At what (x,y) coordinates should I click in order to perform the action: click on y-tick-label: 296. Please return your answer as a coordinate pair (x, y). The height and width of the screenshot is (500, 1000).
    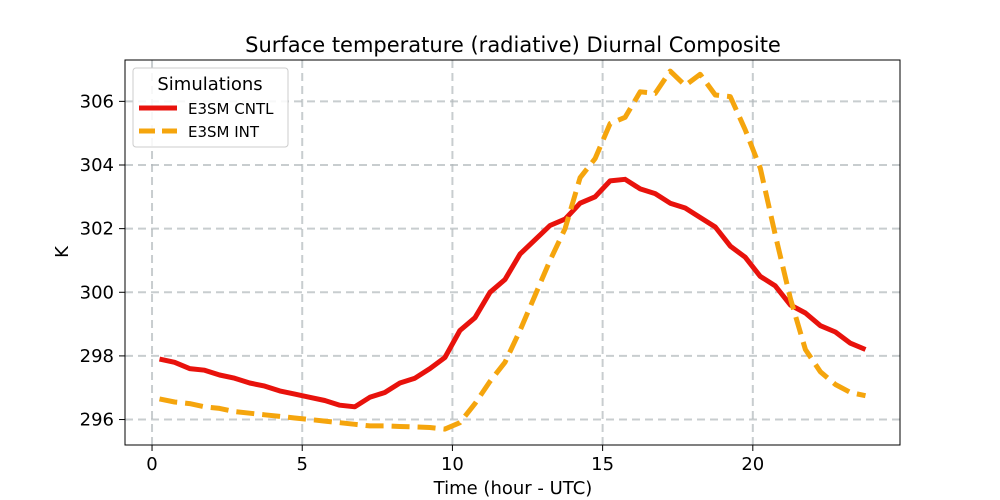
    Looking at the image, I should click on (97, 420).